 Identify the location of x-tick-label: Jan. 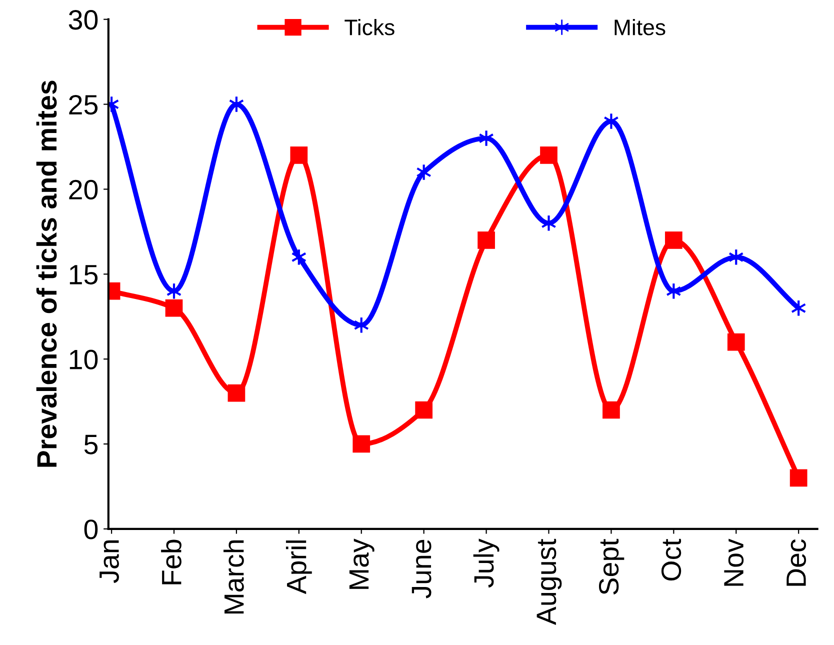
(109, 561).